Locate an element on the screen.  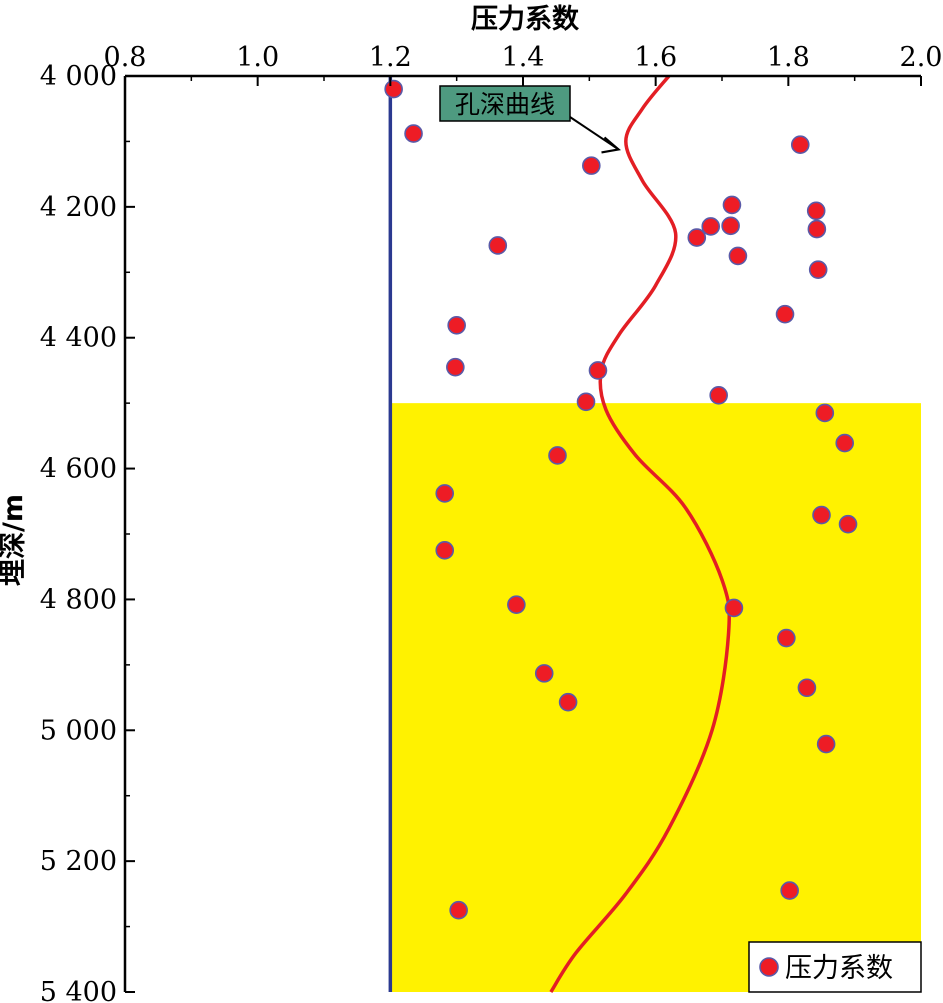
legend-label: 压力系数 is located at coordinates (839, 968).